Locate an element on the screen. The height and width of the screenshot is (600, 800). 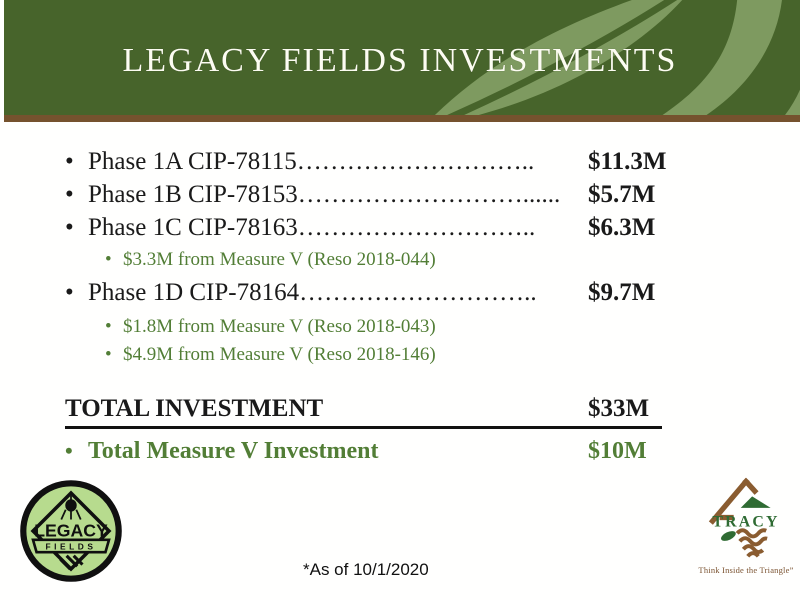
legacy-logo-banner-text: FIELDS is located at coordinates (71, 547).